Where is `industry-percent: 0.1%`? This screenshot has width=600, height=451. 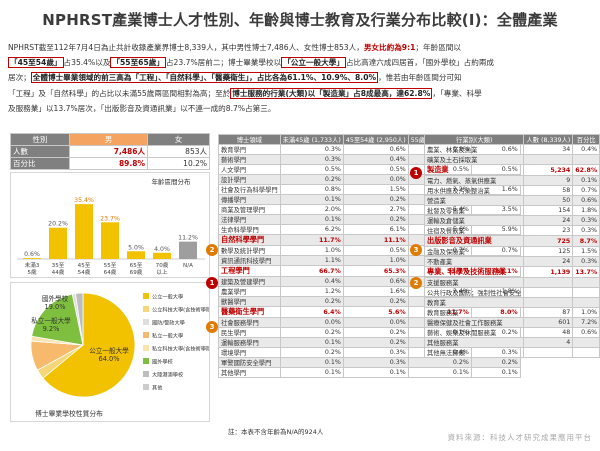
industry-percent: 0.1% is located at coordinates (586, 180).